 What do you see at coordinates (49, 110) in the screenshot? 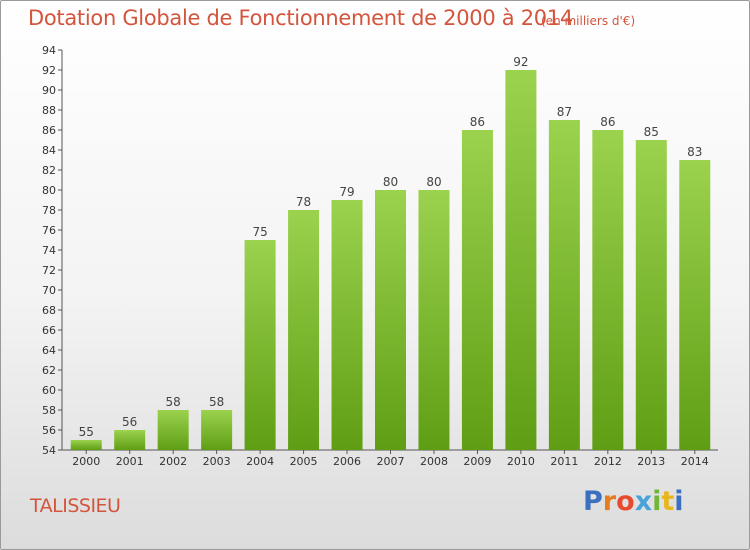
I see `y-tick-label: 88` at bounding box center [49, 110].